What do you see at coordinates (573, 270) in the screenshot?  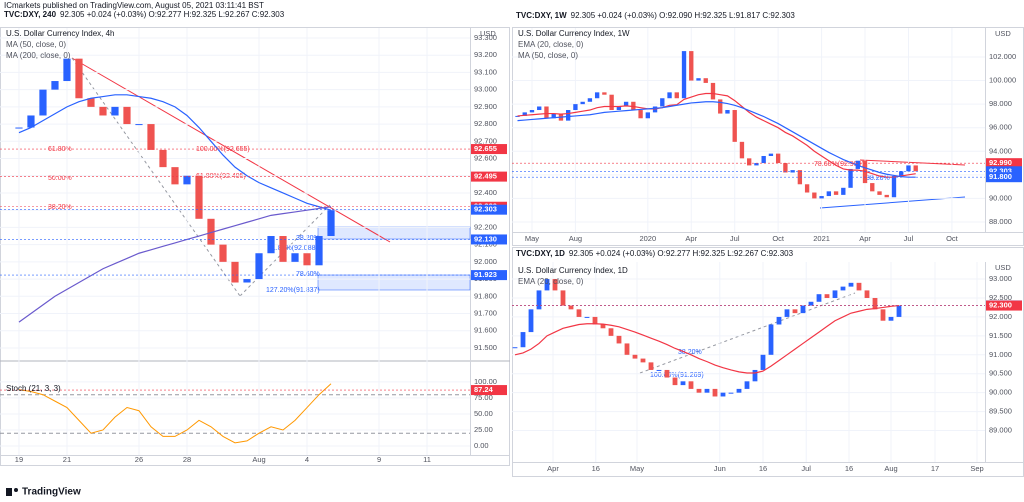 I see `pane-title: U.S. Dollar Currency Index, 1D` at bounding box center [573, 270].